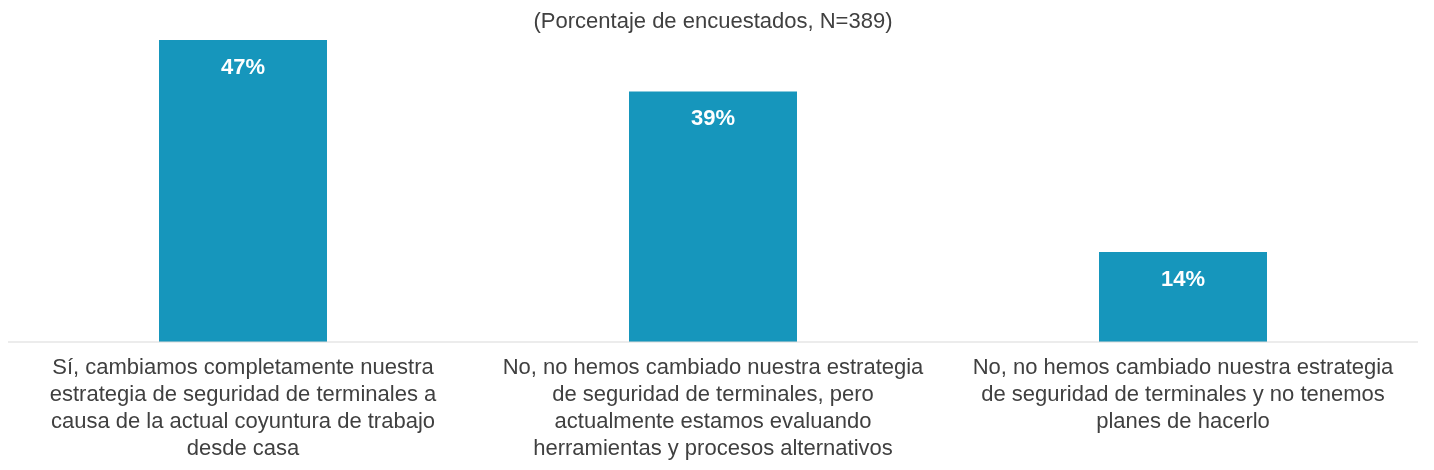 This screenshot has width=1434, height=470. I want to click on data-label: 47%, so click(243, 66).